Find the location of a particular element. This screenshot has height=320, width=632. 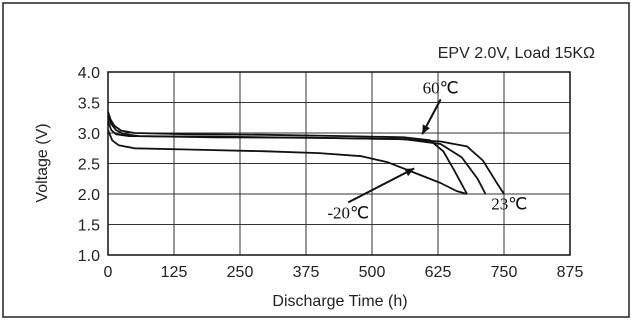

series-labels: 60℃ 23℃ -20℃ is located at coordinates (427, 150).